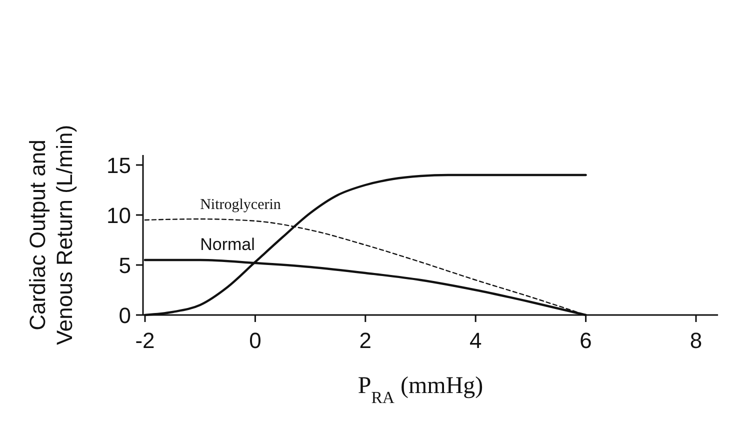 The image size is (732, 428). I want to click on x-tick-label: 6, so click(586, 340).